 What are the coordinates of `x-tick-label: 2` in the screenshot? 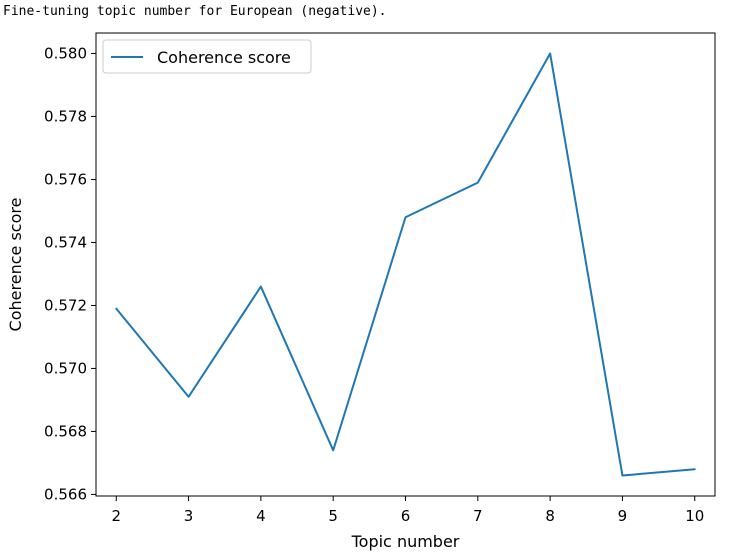 It's located at (116, 516).